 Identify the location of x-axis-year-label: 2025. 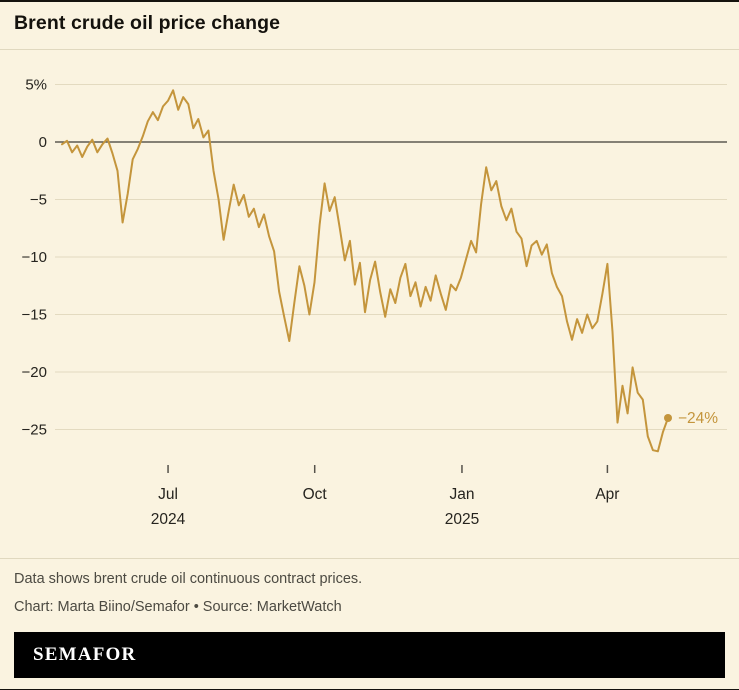
(462, 519).